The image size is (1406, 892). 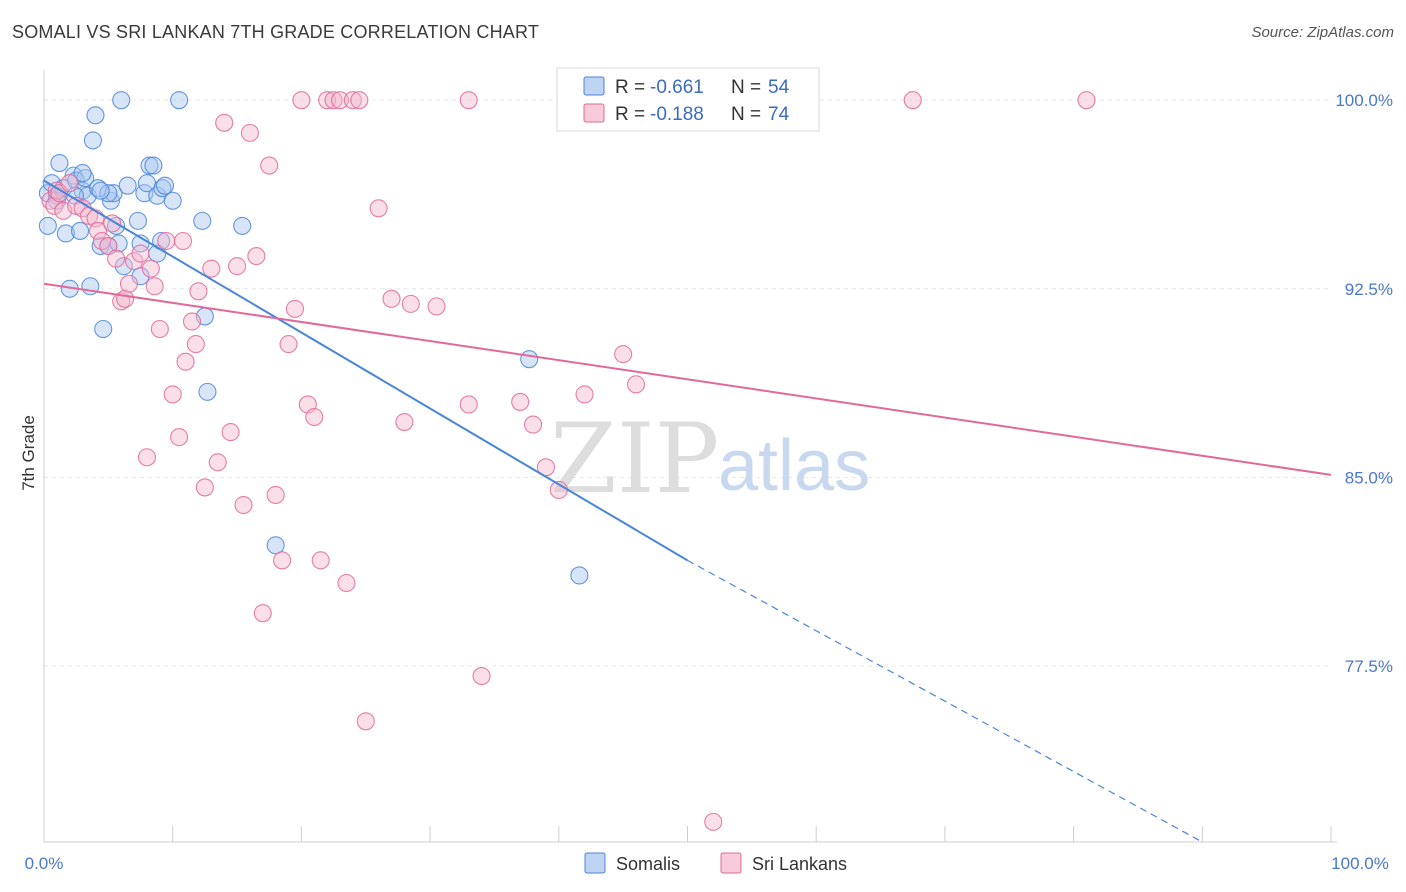 I want to click on watermark: ZIP atlas, so click(x=710, y=459).